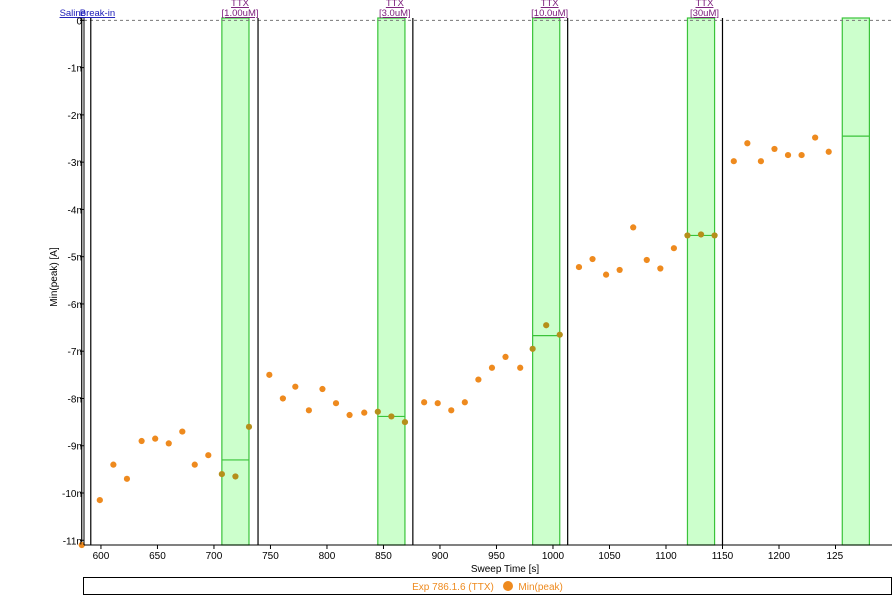 The height and width of the screenshot is (601, 892). I want to click on x-tick-label: 850, so click(383, 556).